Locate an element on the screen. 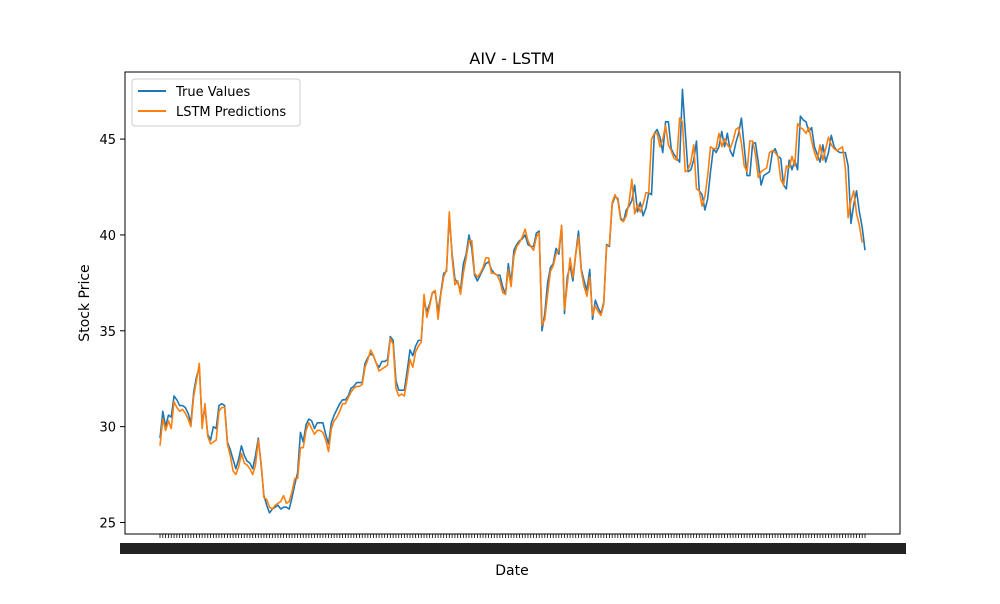  y-tick-label: 40 is located at coordinates (107, 236).